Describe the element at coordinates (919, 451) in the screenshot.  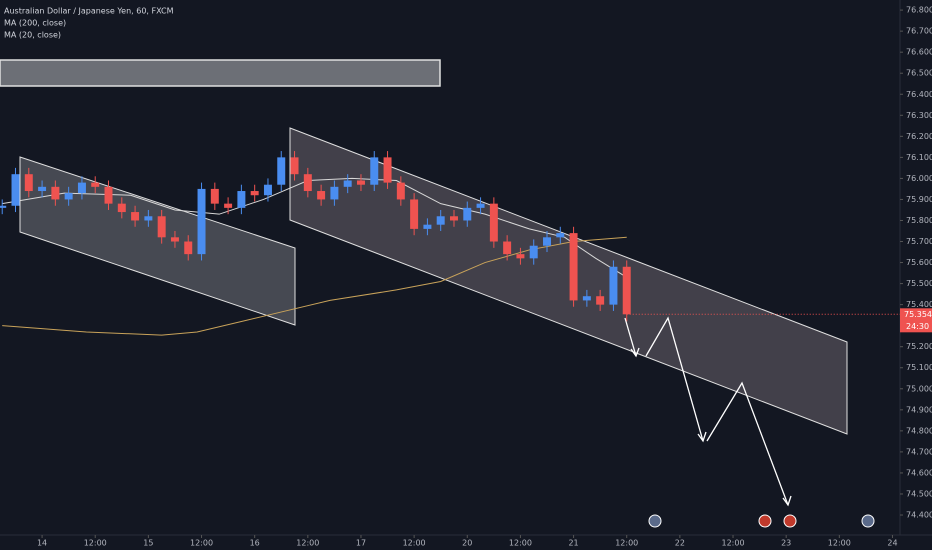
I see `y-tick-label: 74.700` at that location.